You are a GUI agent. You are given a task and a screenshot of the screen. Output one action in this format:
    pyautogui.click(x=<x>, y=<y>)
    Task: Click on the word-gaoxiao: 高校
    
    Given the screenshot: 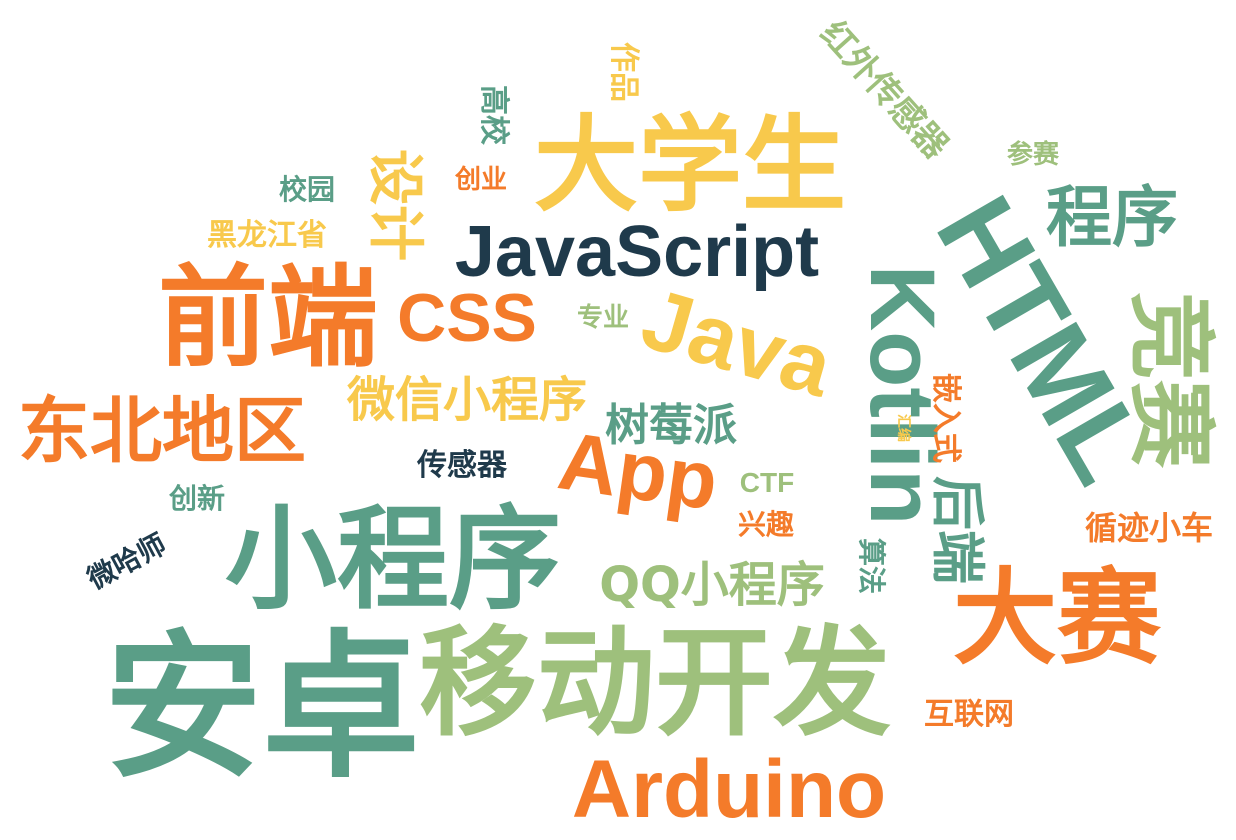 What is the action you would take?
    pyautogui.click(x=493, y=115)
    